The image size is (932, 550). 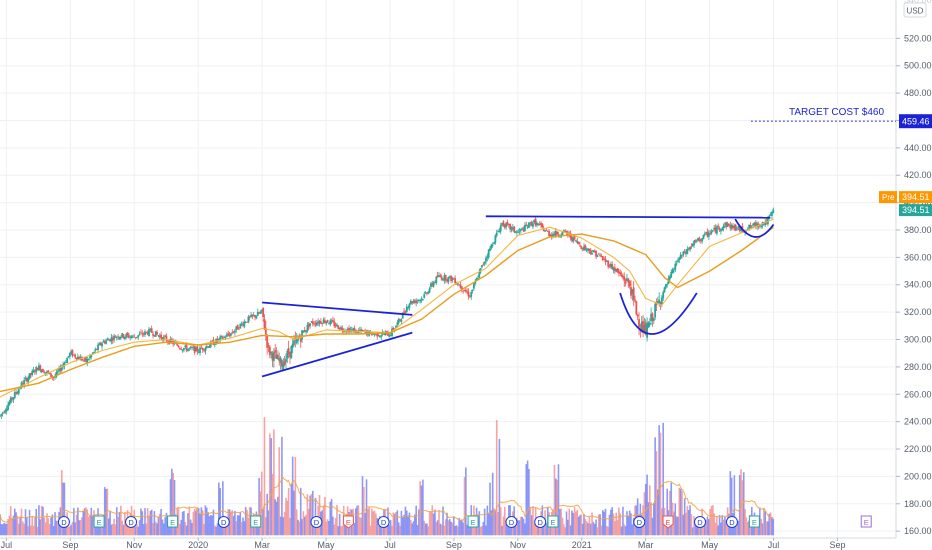 What do you see at coordinates (915, 10) in the screenshot?
I see `currency-badge: USD` at bounding box center [915, 10].